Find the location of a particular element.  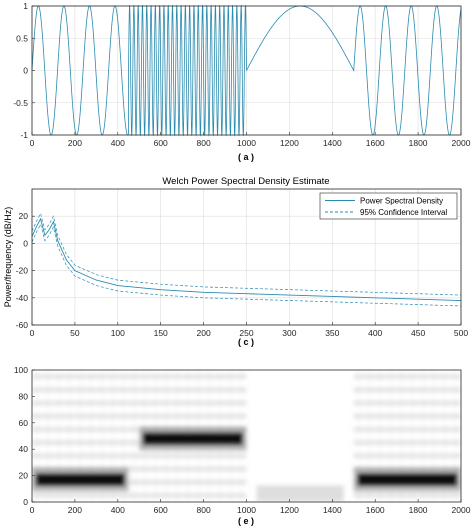

x-tick-label: 200 is located at coordinates (75, 143).